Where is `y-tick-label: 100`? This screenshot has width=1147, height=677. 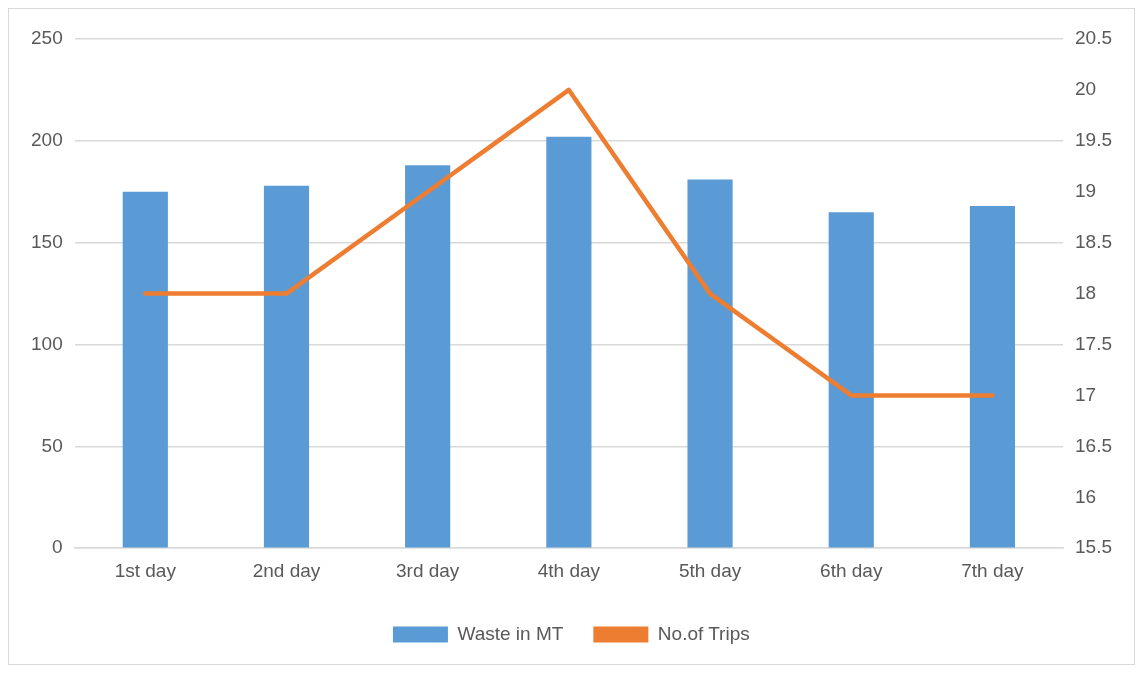 y-tick-label: 100 is located at coordinates (47, 343).